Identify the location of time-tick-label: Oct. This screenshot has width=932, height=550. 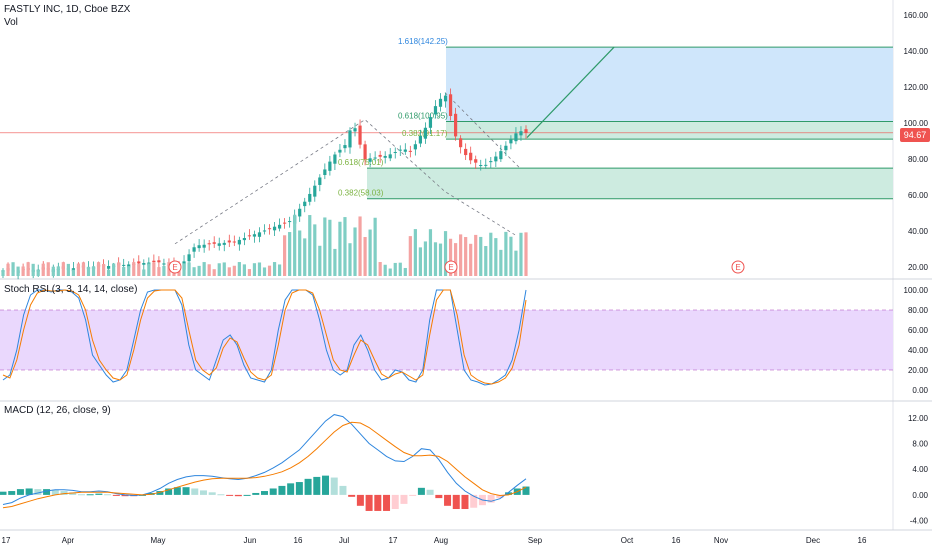
(627, 540).